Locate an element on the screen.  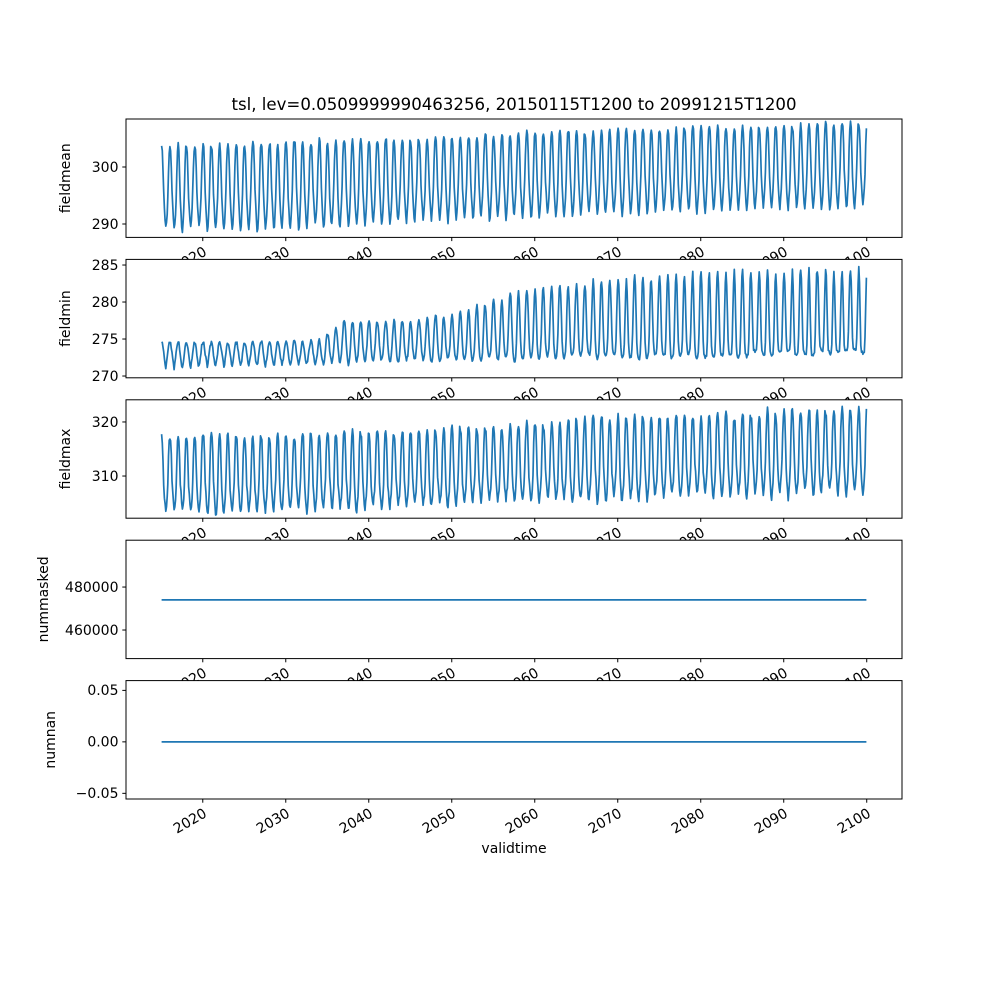
y-axis-label-nummasked: nummasked is located at coordinates (44, 599).